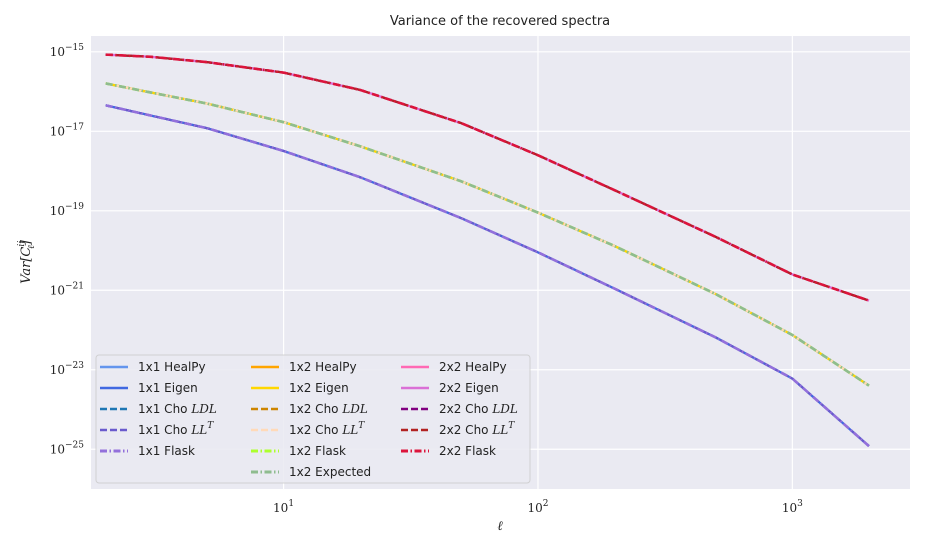  I want to click on x-tick-label: 10³, so click(792, 507).